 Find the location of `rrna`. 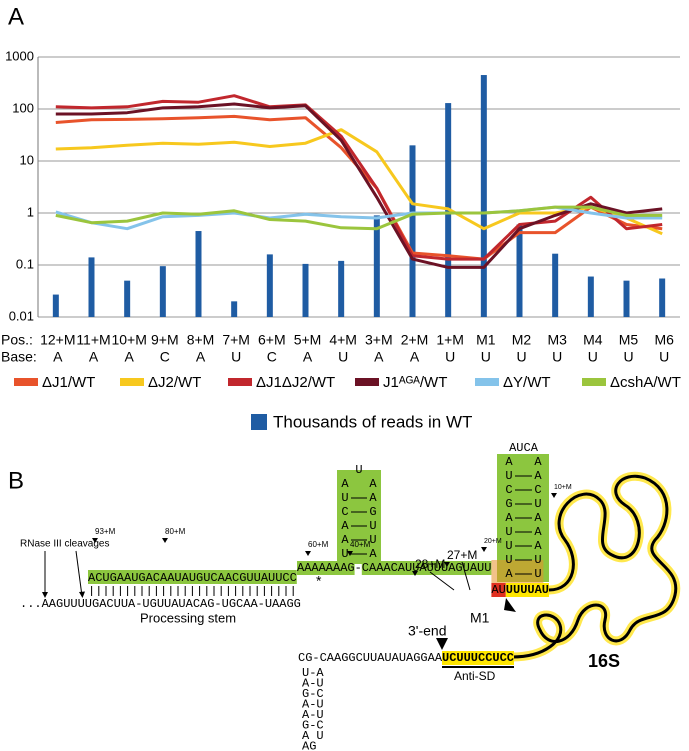

rrna is located at coordinates (594, 566).